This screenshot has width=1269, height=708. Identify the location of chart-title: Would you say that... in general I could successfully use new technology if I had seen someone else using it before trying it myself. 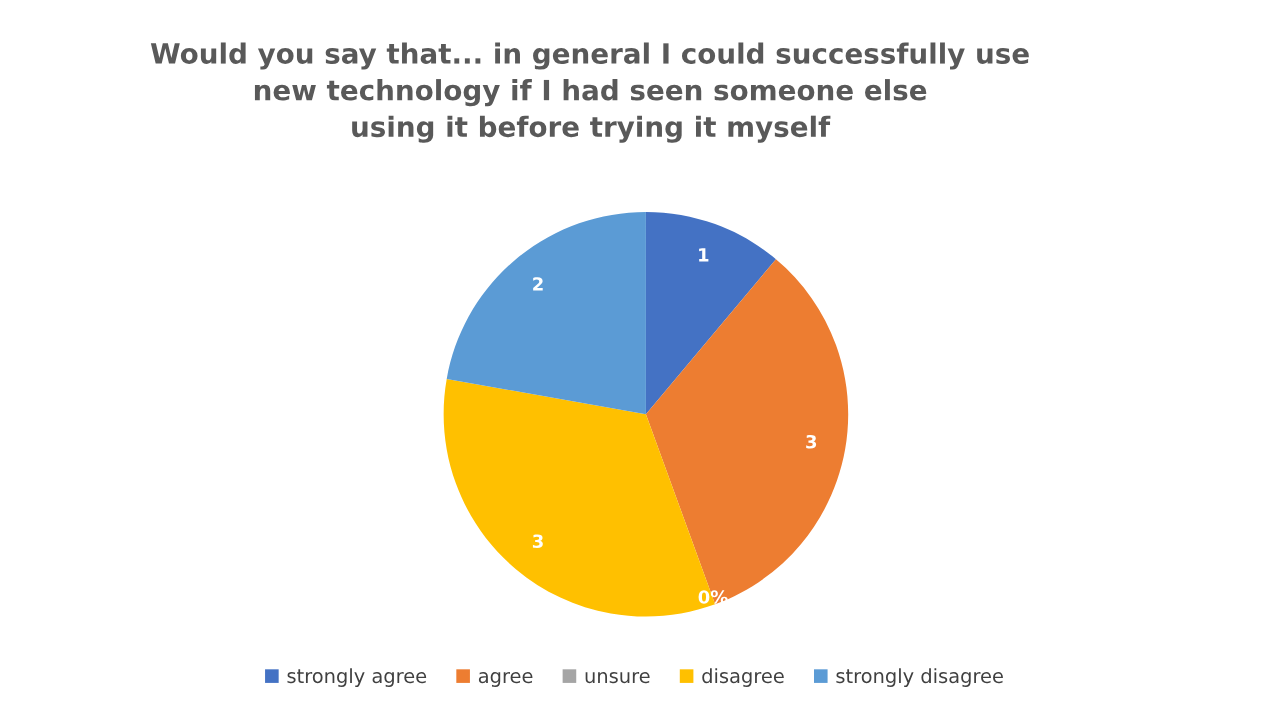
(589, 92).